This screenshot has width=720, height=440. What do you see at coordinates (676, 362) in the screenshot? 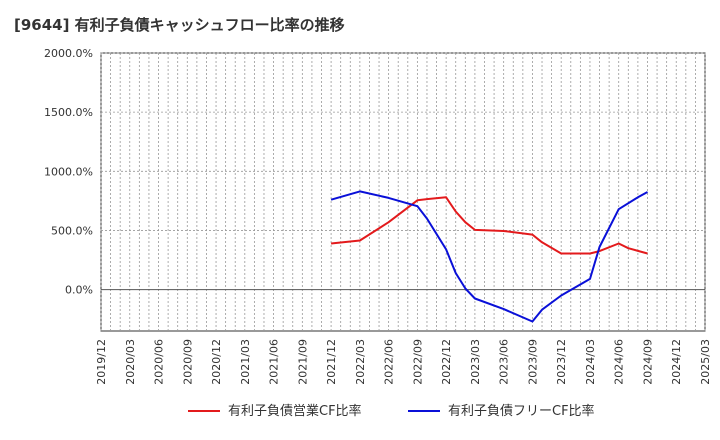
I see `x-tick-label: 2024/12` at bounding box center [676, 362].